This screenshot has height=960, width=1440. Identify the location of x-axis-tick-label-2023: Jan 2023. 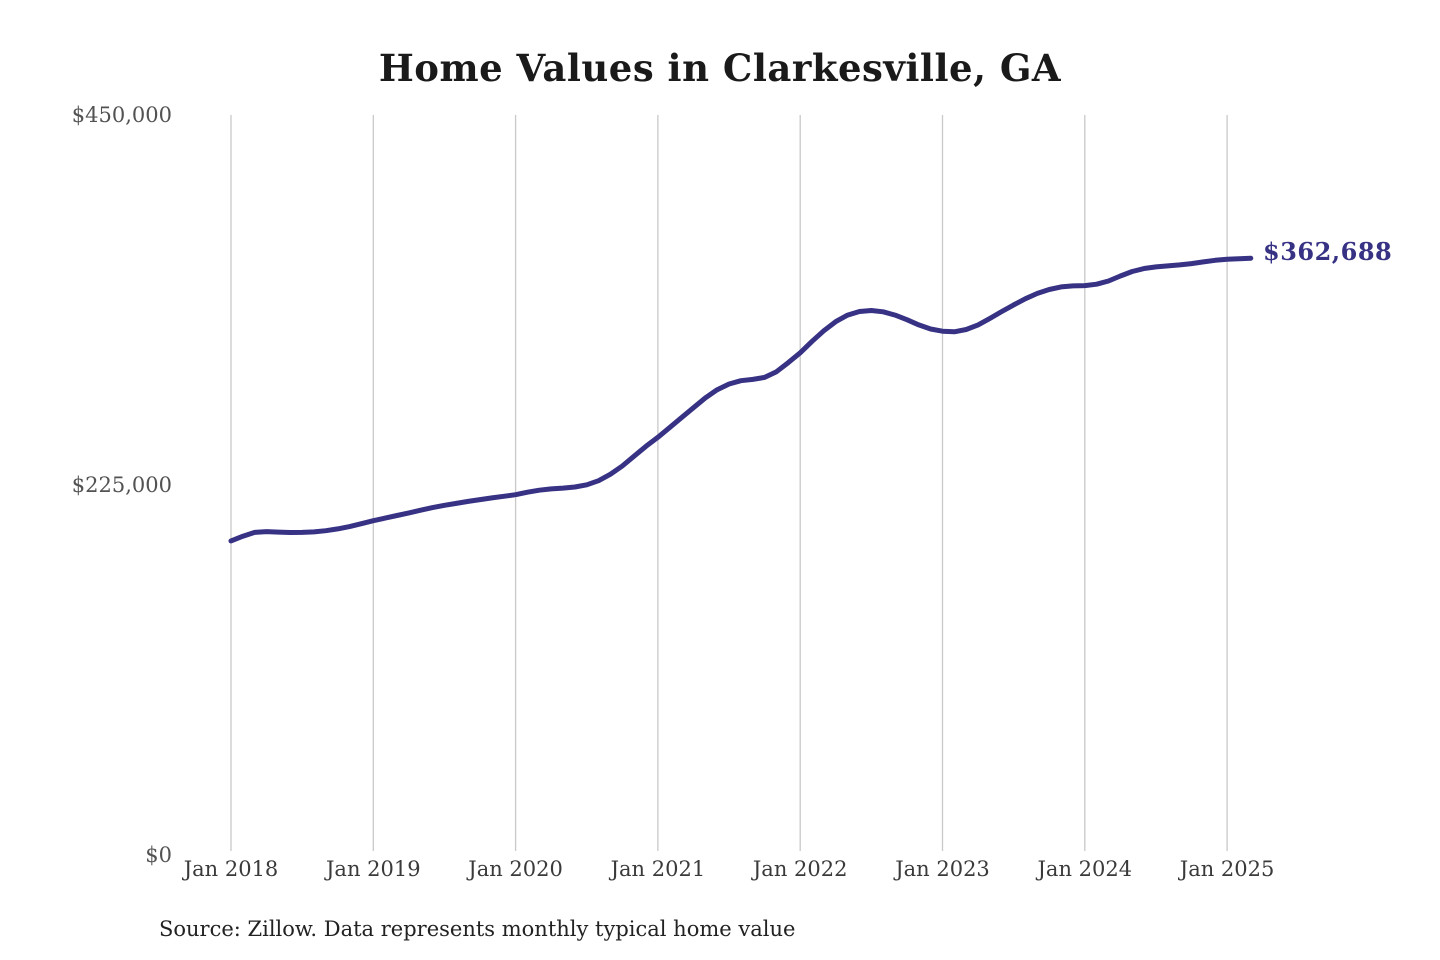
(942, 869).